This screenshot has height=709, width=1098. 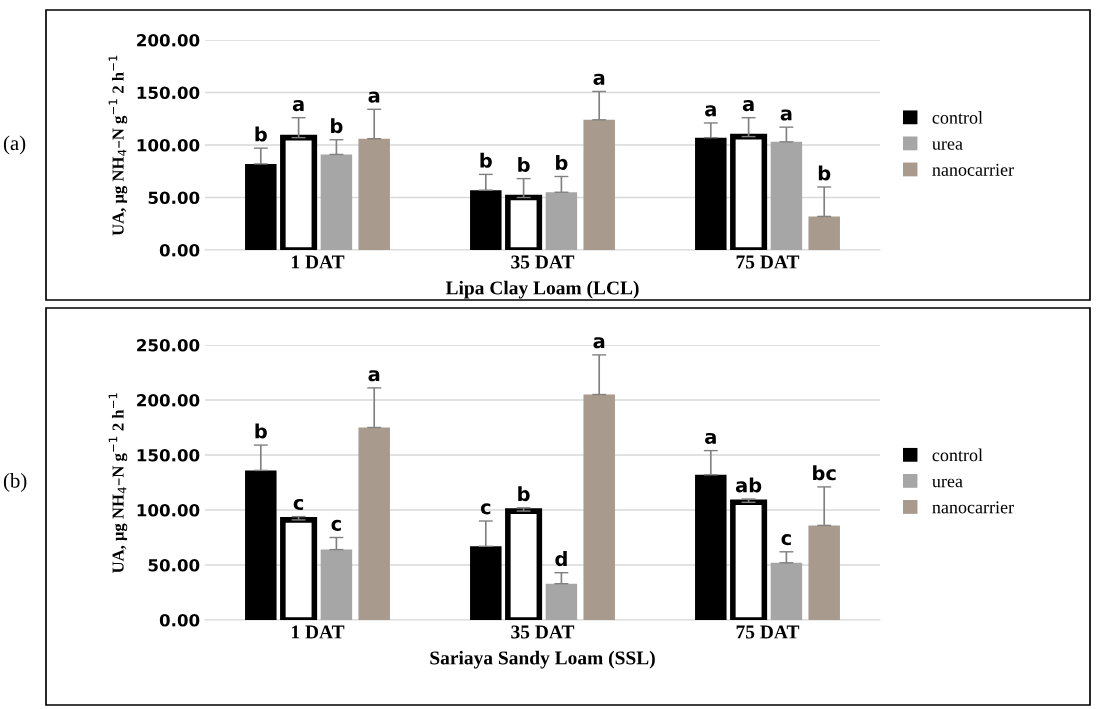 What do you see at coordinates (542, 659) in the screenshot?
I see `x-axis-title: Sariaya Sandy Loam (SSL)` at bounding box center [542, 659].